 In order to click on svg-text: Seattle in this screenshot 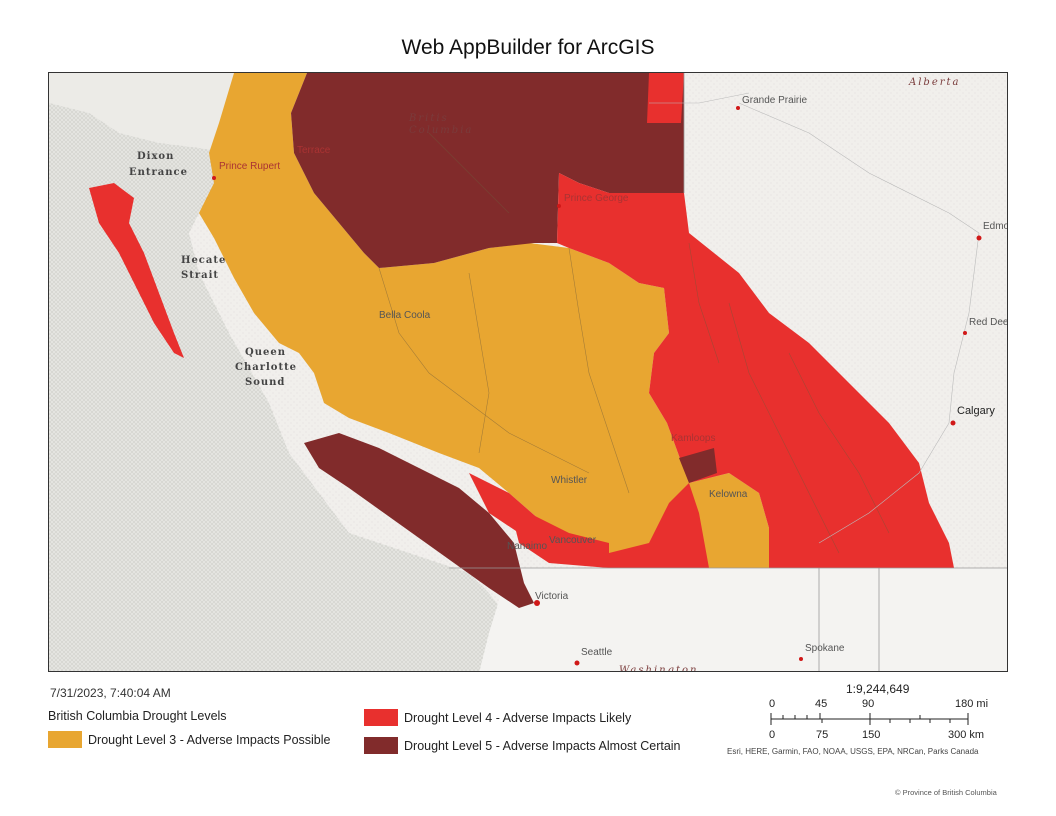, I will do `click(597, 652)`.